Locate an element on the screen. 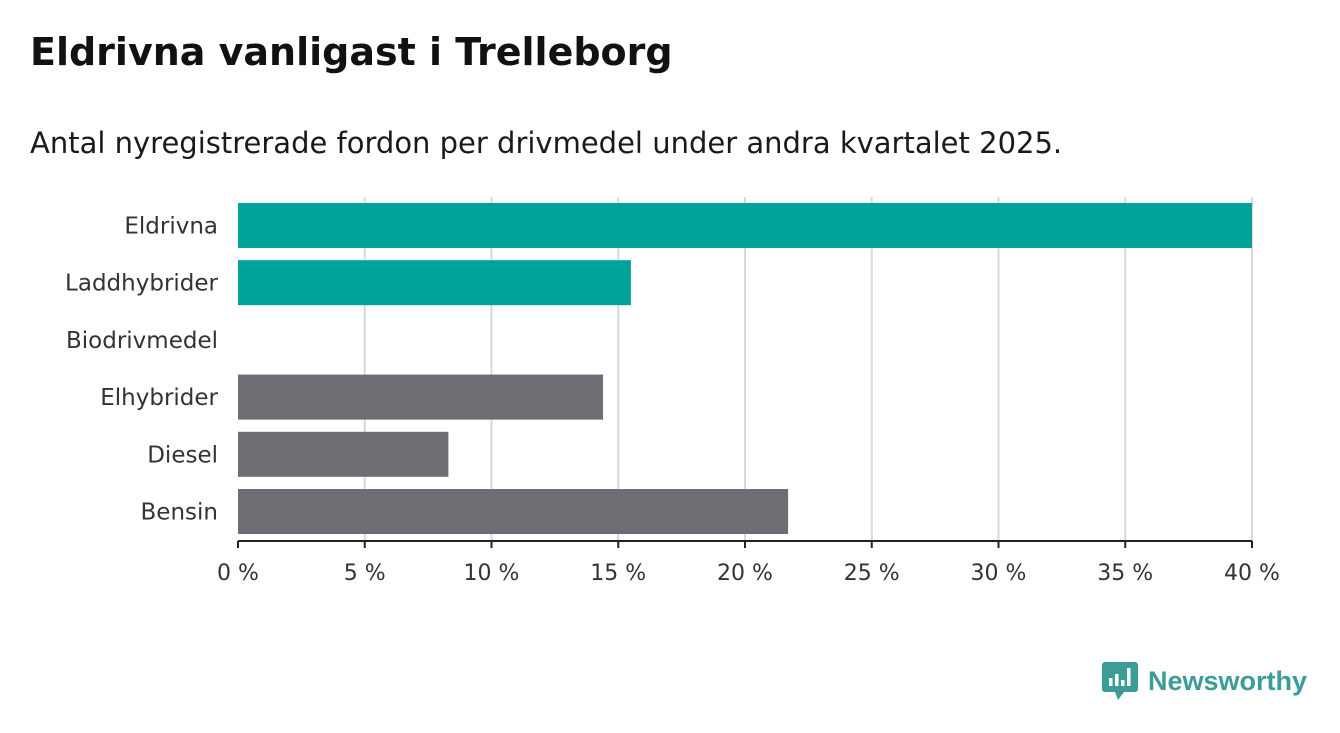  bar-diesel is located at coordinates (343, 454).